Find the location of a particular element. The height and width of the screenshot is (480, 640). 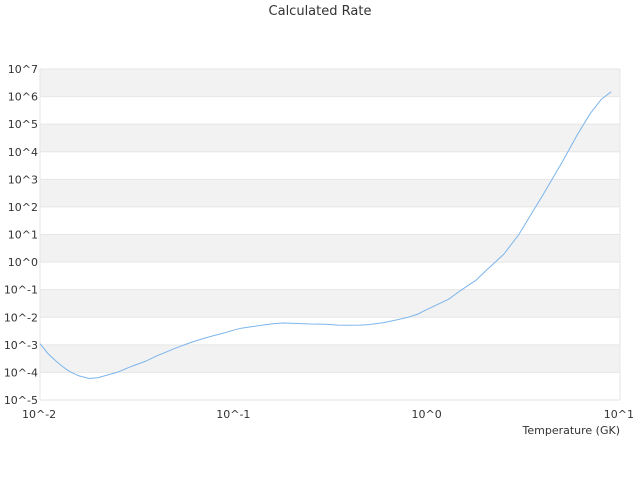

x-axis-label: Temperature (GK) is located at coordinates (571, 430).